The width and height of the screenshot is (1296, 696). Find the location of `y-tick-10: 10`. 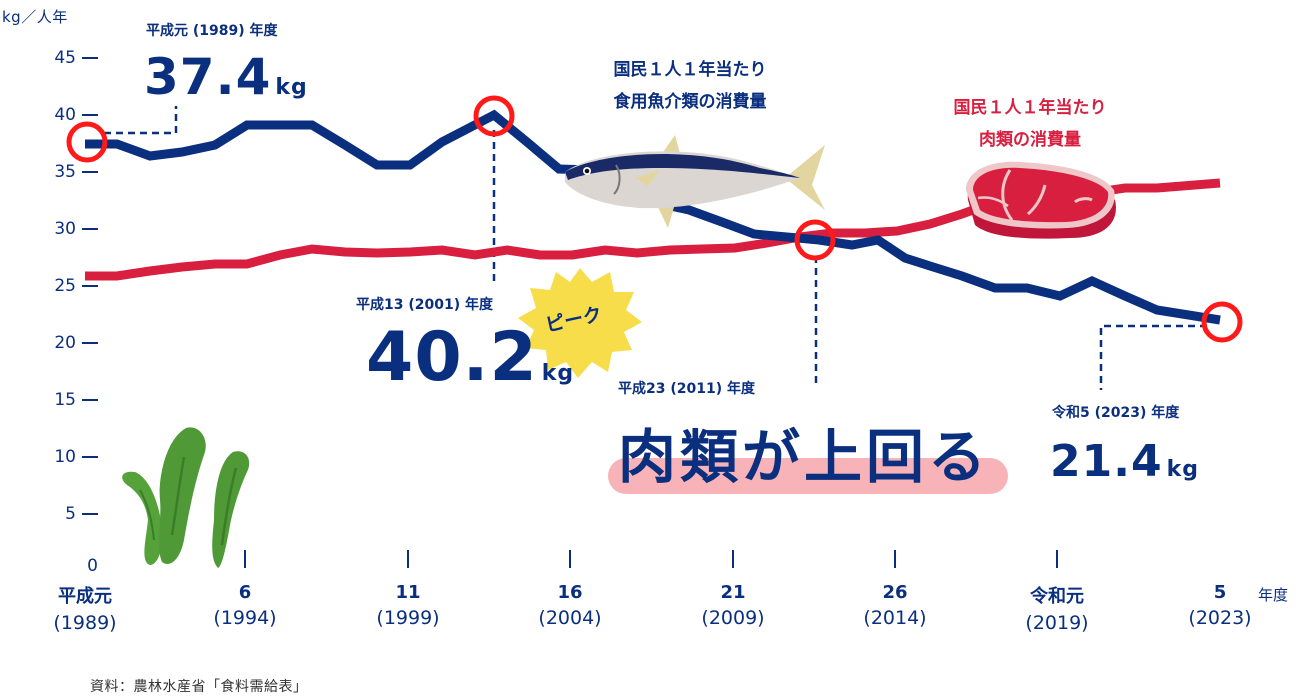

y-tick-10: 10 is located at coordinates (68, 457).